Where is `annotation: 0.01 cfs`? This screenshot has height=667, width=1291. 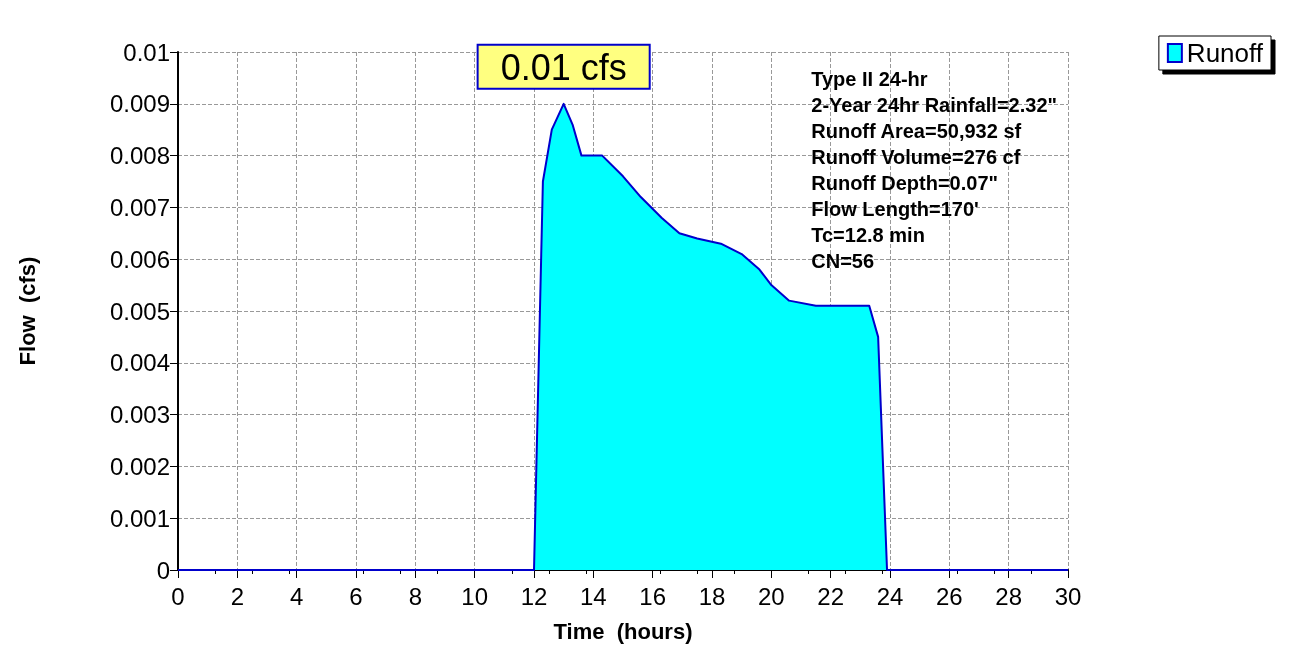 annotation: 0.01 cfs is located at coordinates (563, 68).